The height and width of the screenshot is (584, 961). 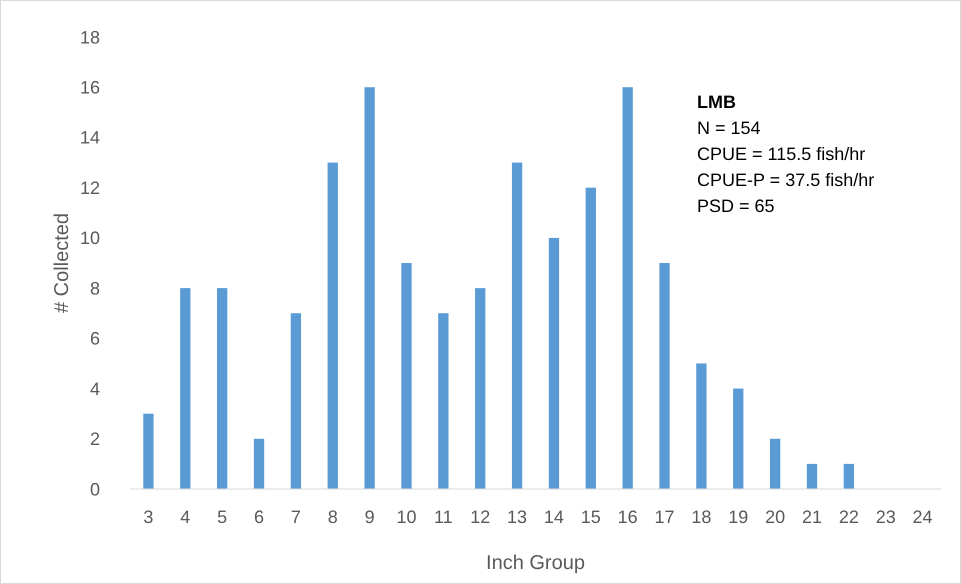 I want to click on y-axis-title: # Collected, so click(x=62, y=263).